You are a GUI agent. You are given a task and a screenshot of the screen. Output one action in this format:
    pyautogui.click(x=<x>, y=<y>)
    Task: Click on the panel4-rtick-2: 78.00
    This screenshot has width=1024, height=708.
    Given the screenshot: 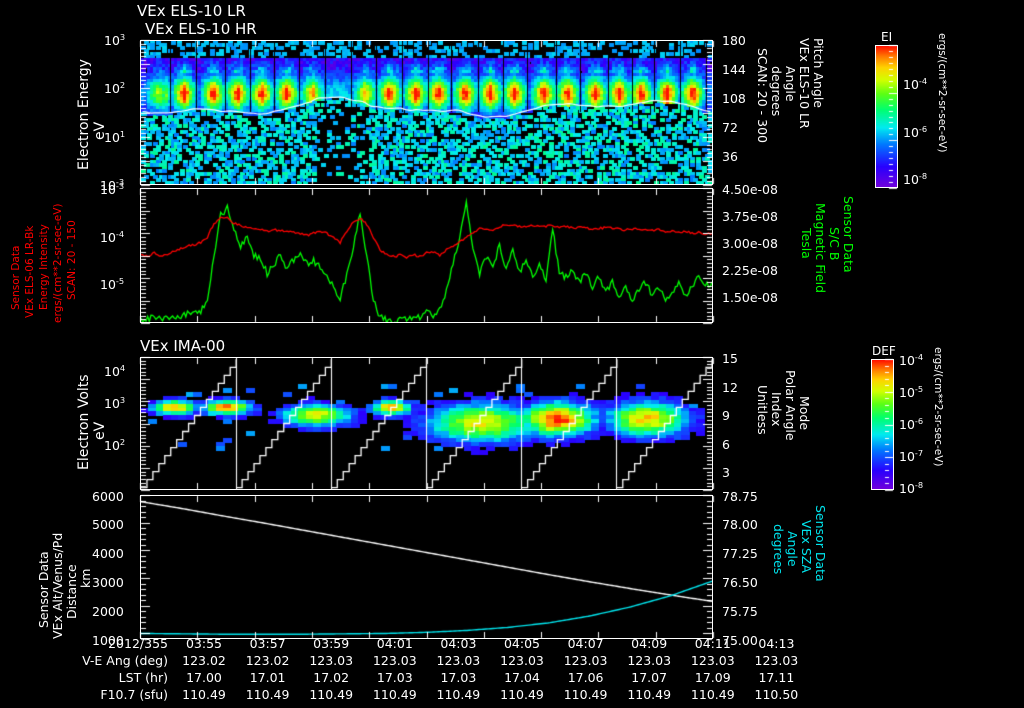 What is the action you would take?
    pyautogui.click(x=740, y=524)
    